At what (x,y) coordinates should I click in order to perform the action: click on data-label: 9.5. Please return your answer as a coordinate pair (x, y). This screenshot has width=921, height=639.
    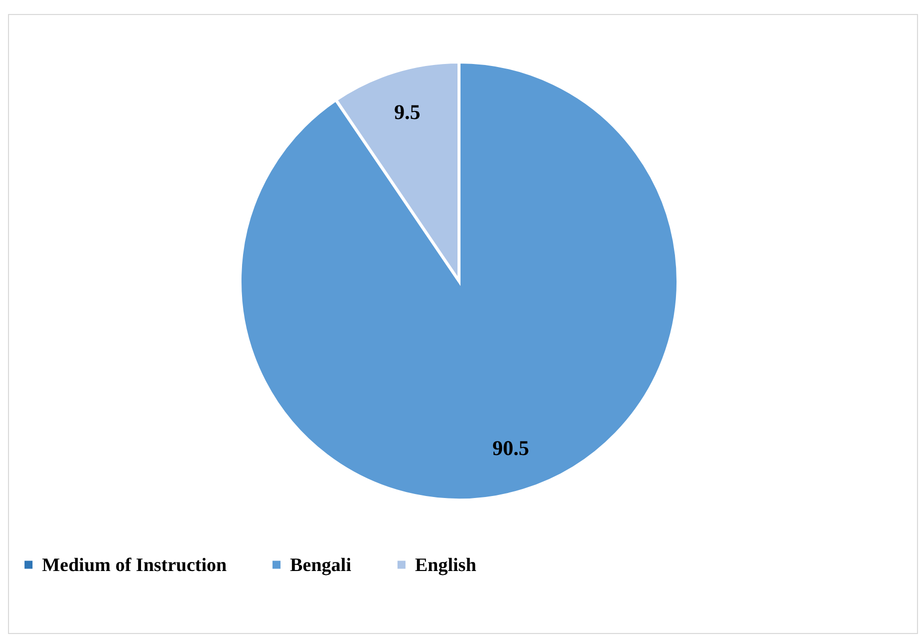
    Looking at the image, I should click on (407, 112).